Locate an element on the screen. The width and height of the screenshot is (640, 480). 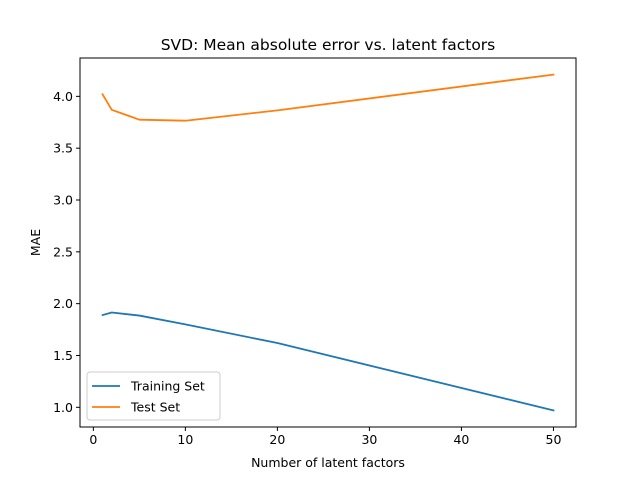
legend-box is located at coordinates (153, 396).